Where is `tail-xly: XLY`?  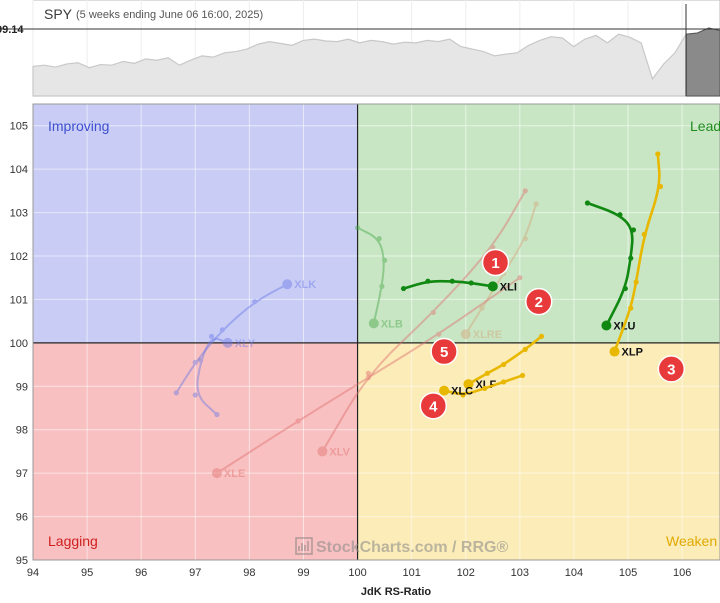
tail-xly: XLY is located at coordinates (224, 375).